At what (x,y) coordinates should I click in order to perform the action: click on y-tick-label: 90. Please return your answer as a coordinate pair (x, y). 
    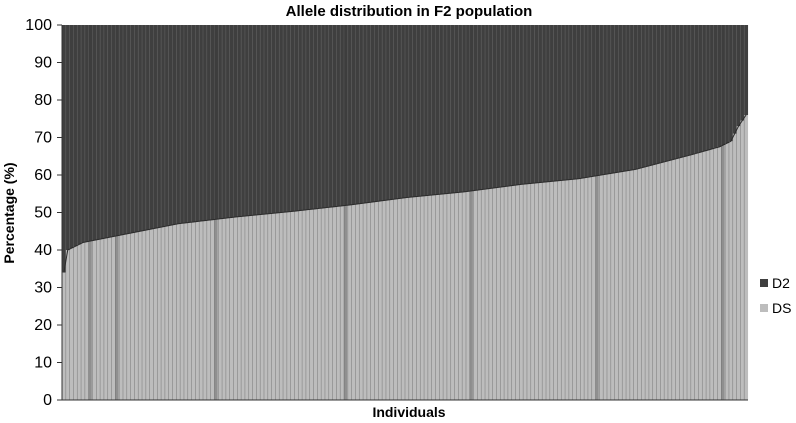
    Looking at the image, I should click on (43, 63).